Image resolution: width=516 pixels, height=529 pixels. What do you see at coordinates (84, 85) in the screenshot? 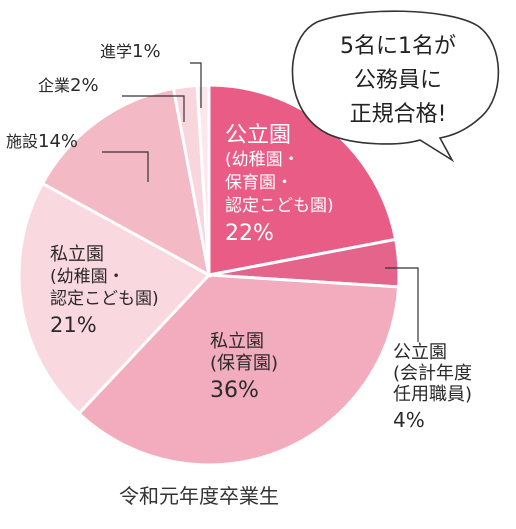
I see `slice-percent: 2%` at bounding box center [84, 85].